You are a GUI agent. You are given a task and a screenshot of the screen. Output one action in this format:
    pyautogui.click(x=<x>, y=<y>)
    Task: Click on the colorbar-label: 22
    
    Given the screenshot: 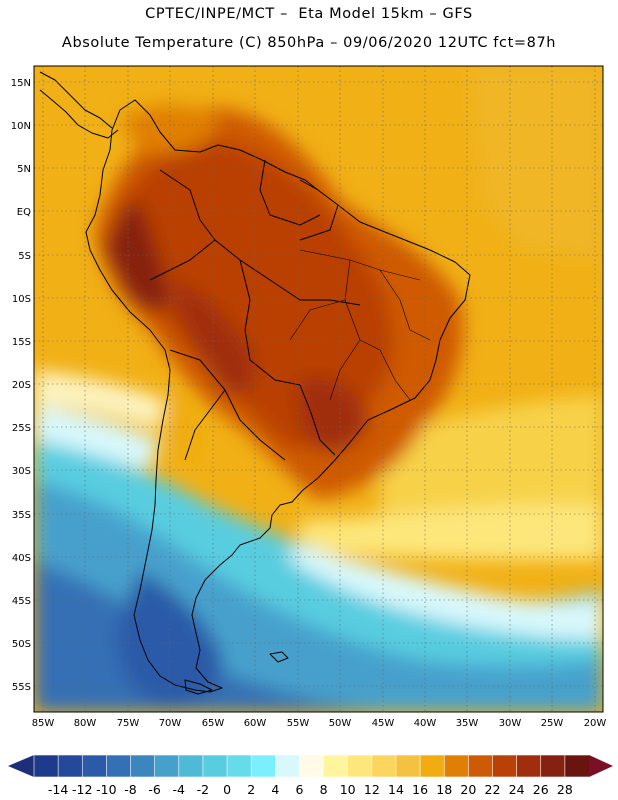 What is the action you would take?
    pyautogui.click(x=493, y=789)
    